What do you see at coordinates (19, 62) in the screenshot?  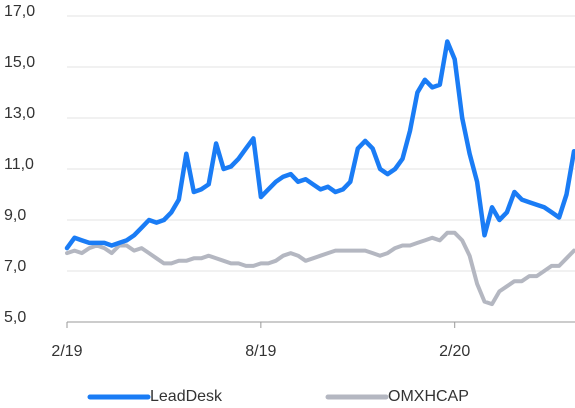 I see `y-tick-label: 15,0` at bounding box center [19, 62].